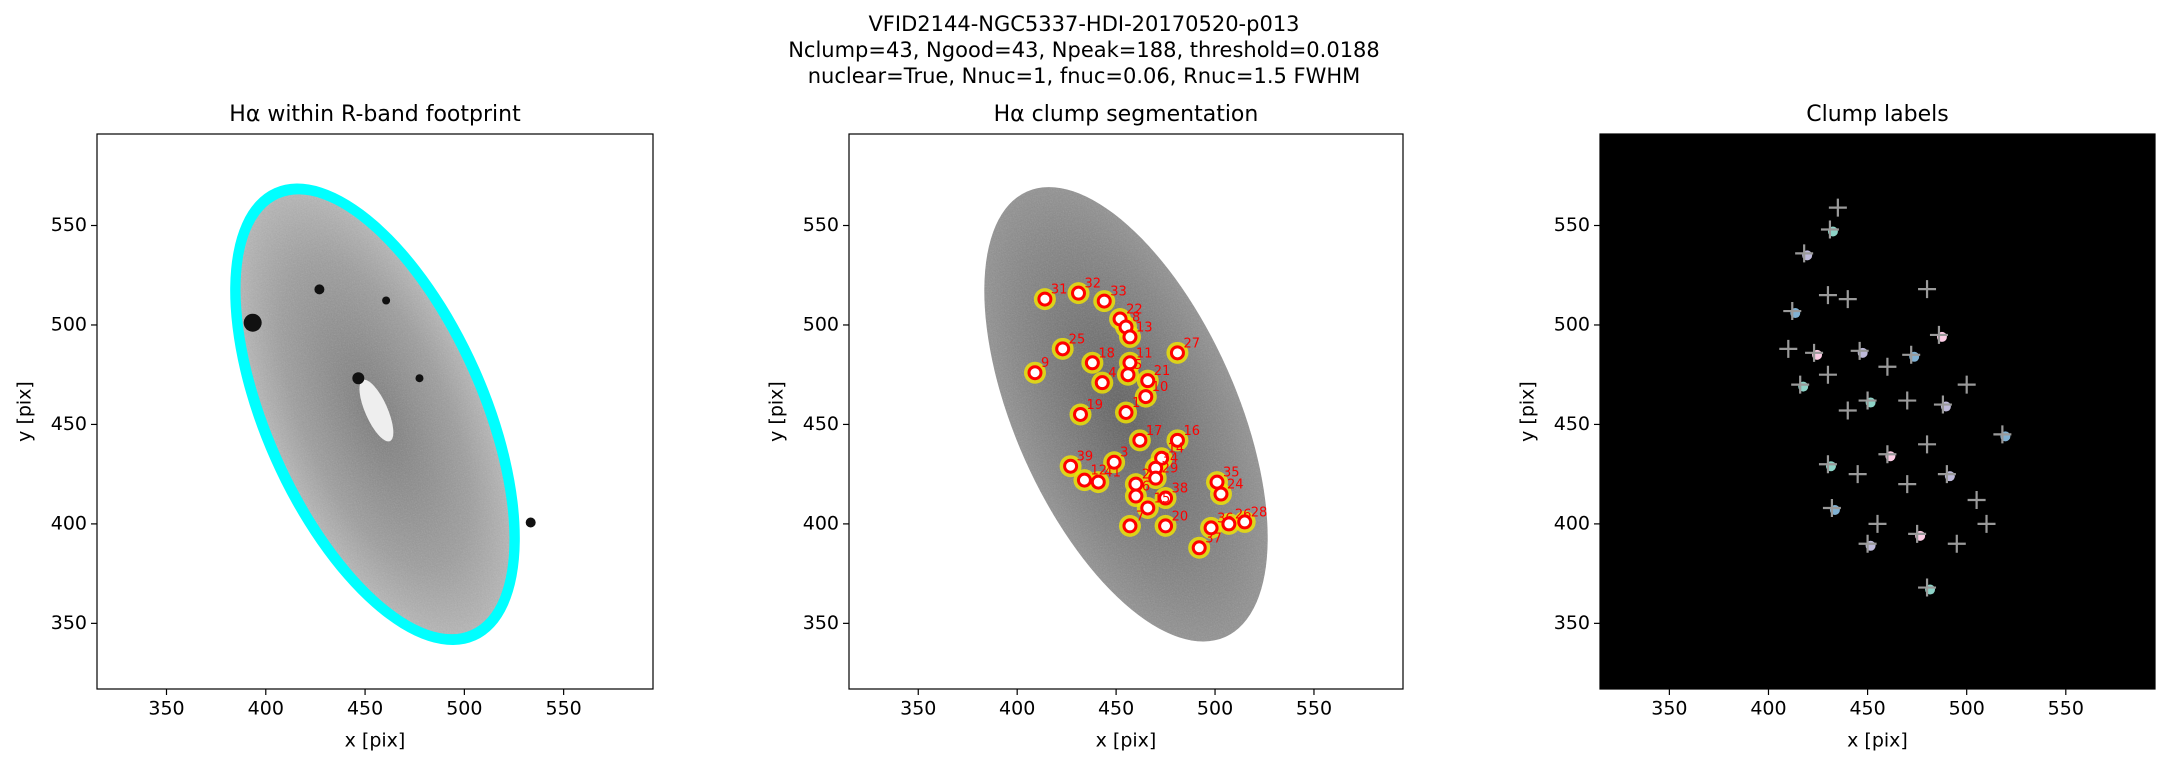 This screenshot has width=2168, height=771. I want to click on image-layer, so click(383, 414).